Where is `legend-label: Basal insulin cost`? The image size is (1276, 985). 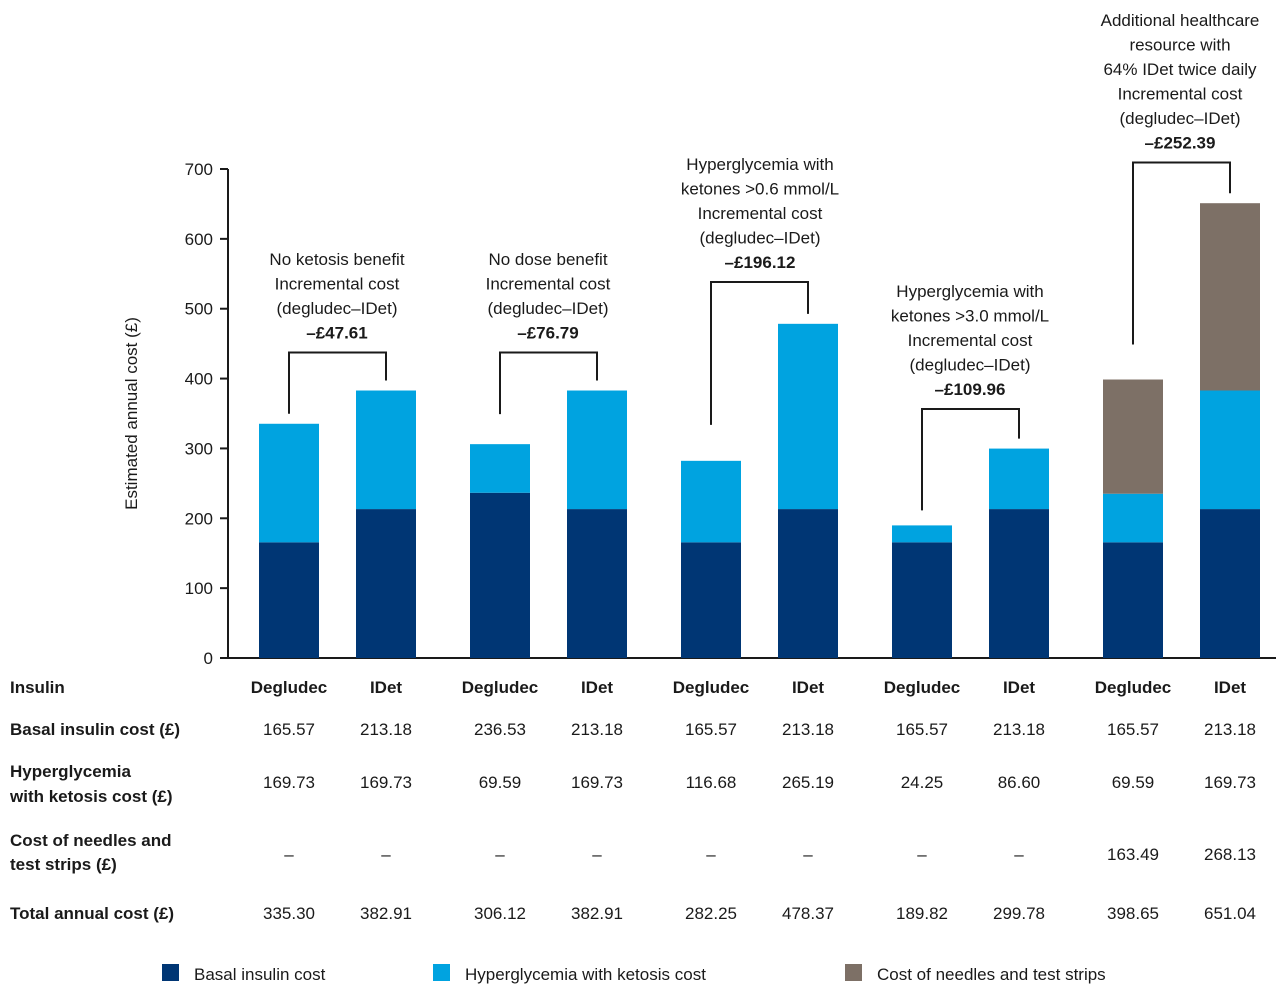 legend-label: Basal insulin cost is located at coordinates (260, 974).